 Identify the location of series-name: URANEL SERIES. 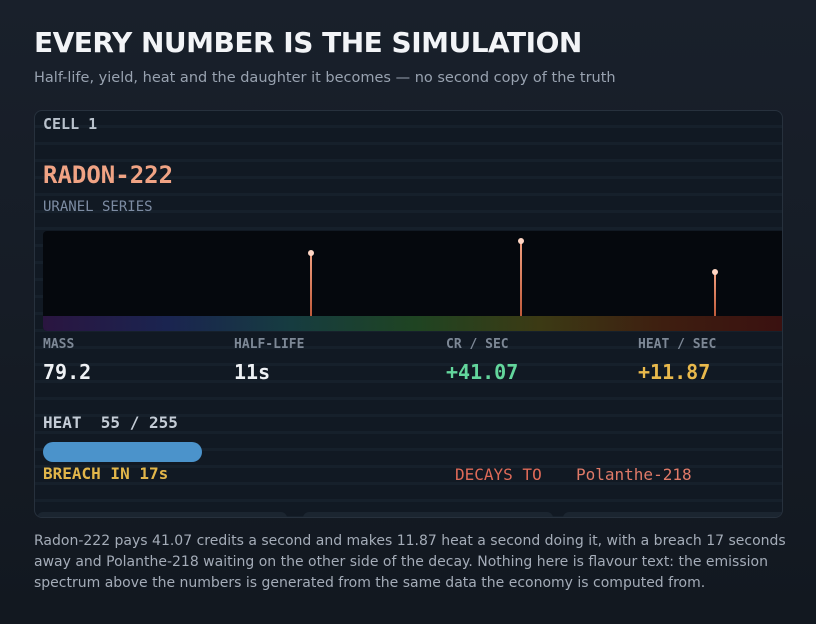
(98, 207).